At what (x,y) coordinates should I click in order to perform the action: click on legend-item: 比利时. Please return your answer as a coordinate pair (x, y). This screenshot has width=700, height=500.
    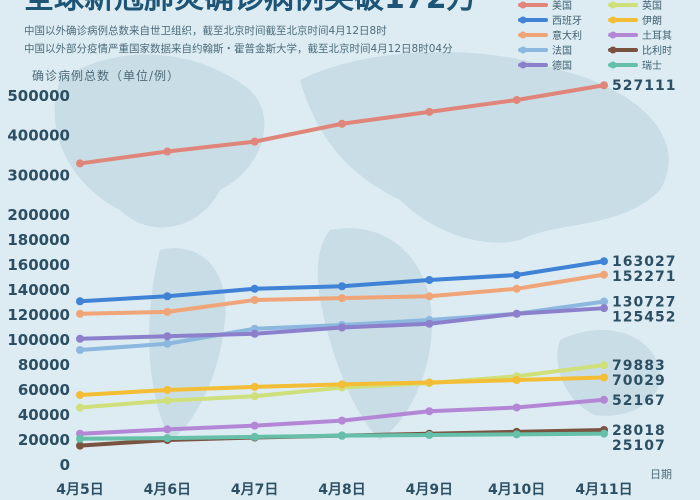
    Looking at the image, I should click on (640, 51).